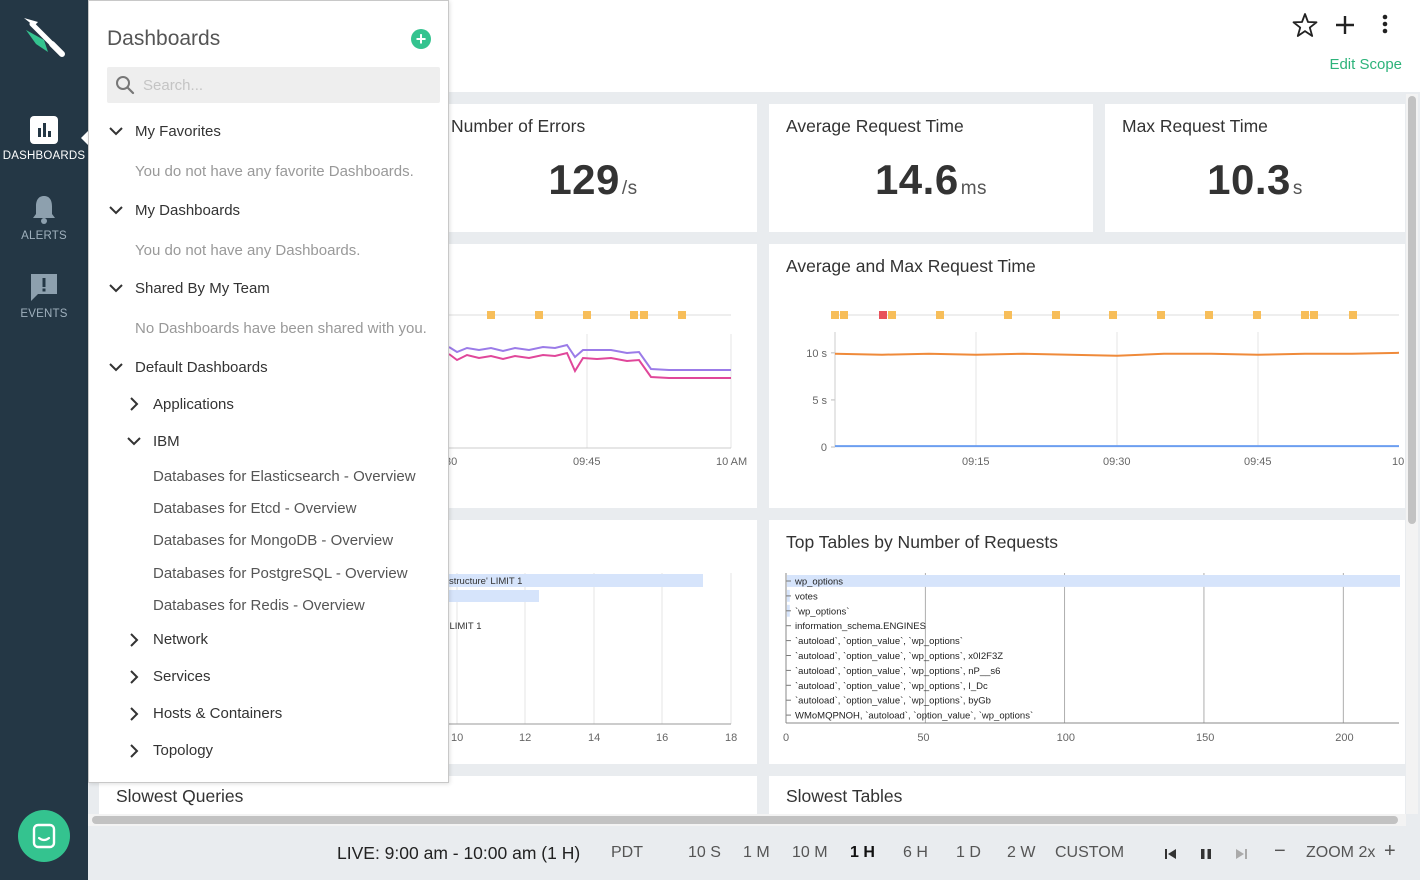 This screenshot has height=880, width=1420. I want to click on vertical-scrollbar, so click(1412, 454).